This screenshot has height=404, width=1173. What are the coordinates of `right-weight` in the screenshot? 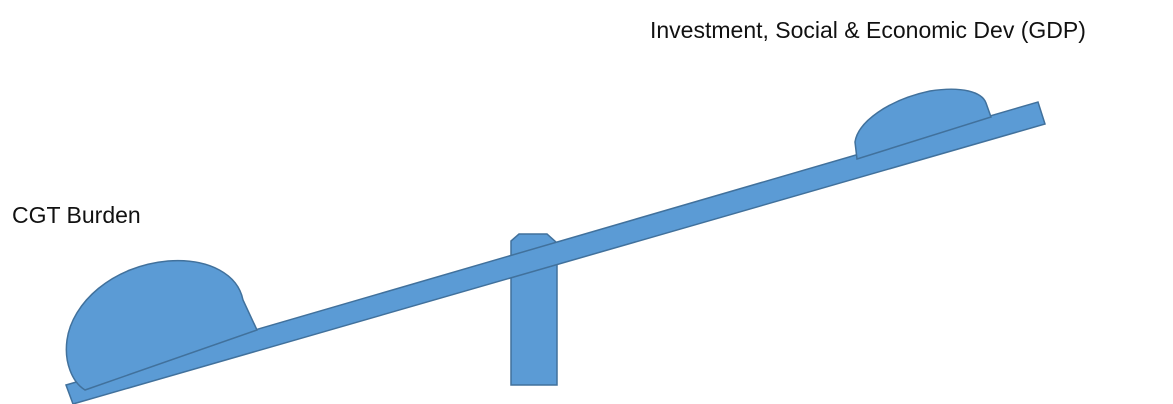 It's located at (923, 124).